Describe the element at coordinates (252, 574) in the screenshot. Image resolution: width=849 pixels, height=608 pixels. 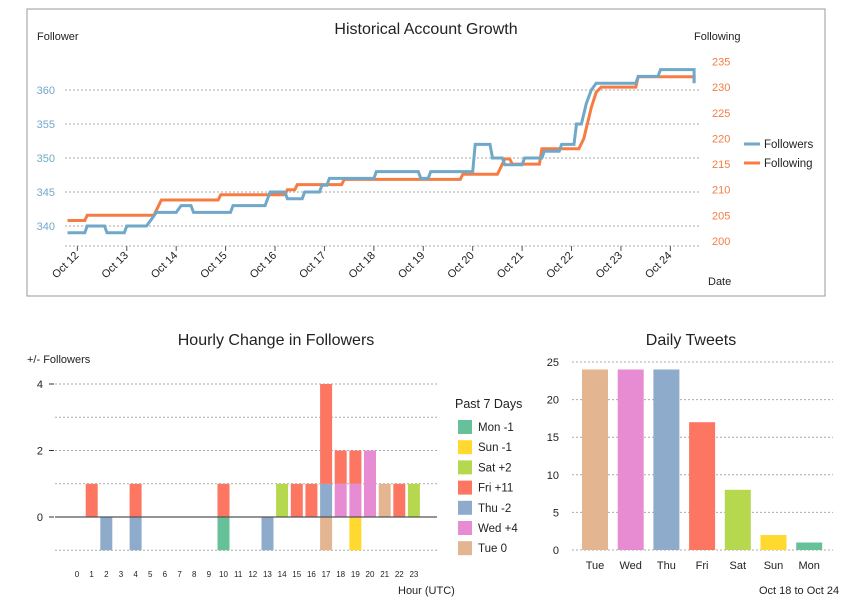
I see `hourly-x-tick-label: 12` at that location.